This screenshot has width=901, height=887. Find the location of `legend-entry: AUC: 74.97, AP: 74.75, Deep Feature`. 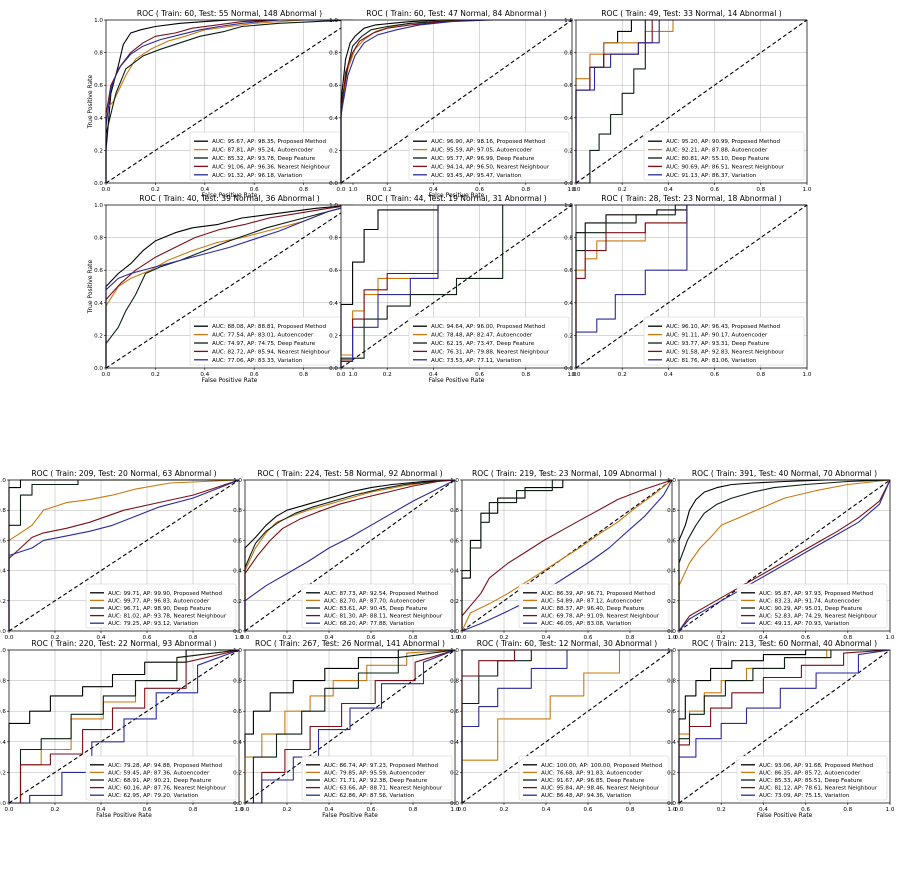

legend-entry: AUC: 74.97, AP: 74.75, Deep Feature is located at coordinates (264, 344).